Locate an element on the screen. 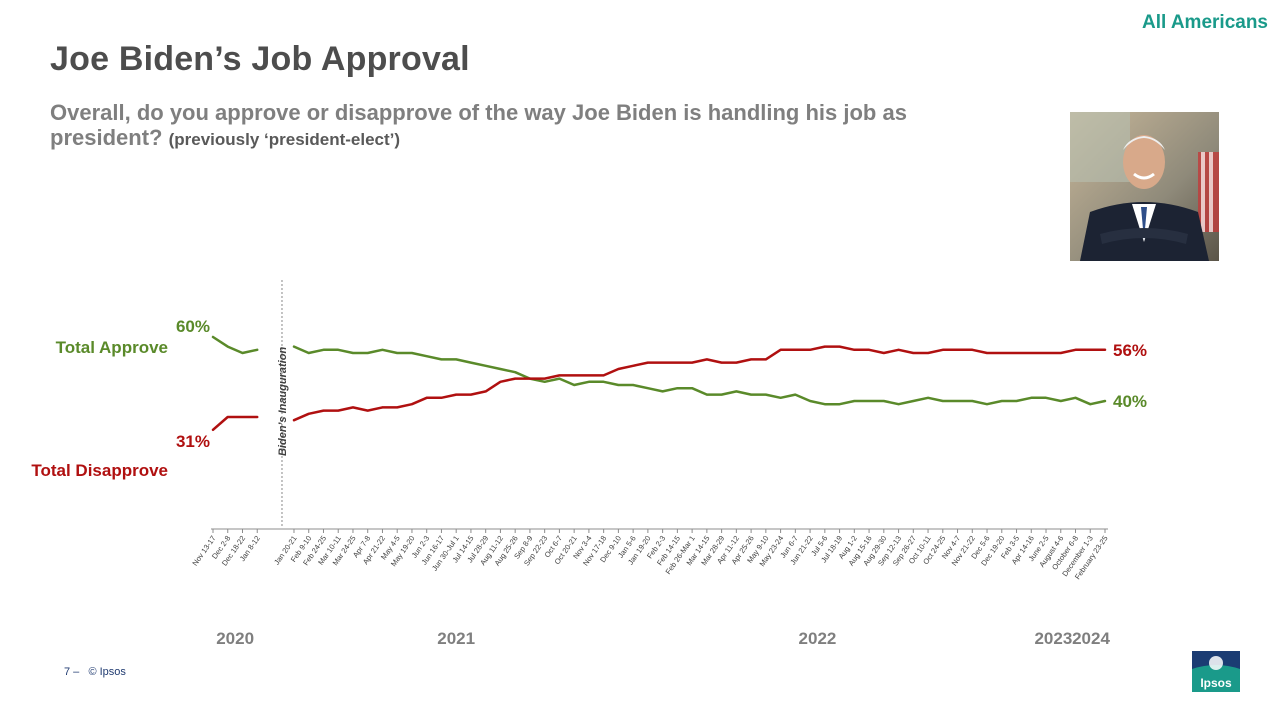 The height and width of the screenshot is (720, 1280). page-title: Joe Biden’s Job Approval is located at coordinates (260, 59).